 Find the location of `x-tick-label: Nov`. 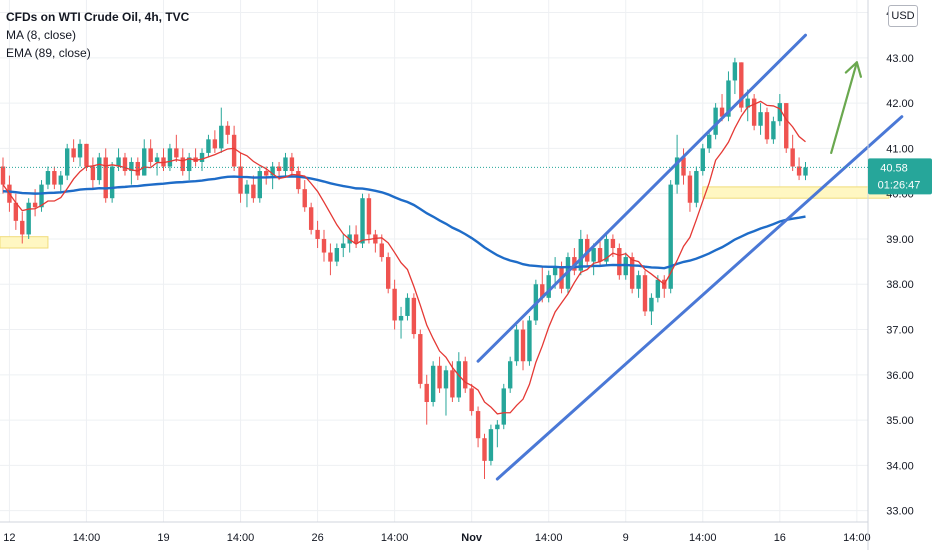

x-tick-label: Nov is located at coordinates (472, 538).